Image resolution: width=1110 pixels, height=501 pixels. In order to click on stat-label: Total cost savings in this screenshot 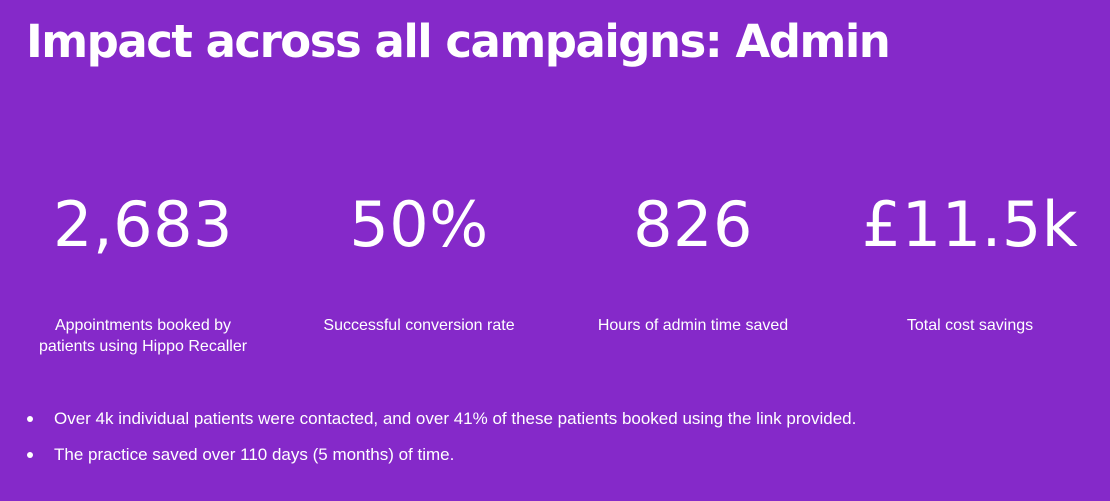, I will do `click(970, 325)`.